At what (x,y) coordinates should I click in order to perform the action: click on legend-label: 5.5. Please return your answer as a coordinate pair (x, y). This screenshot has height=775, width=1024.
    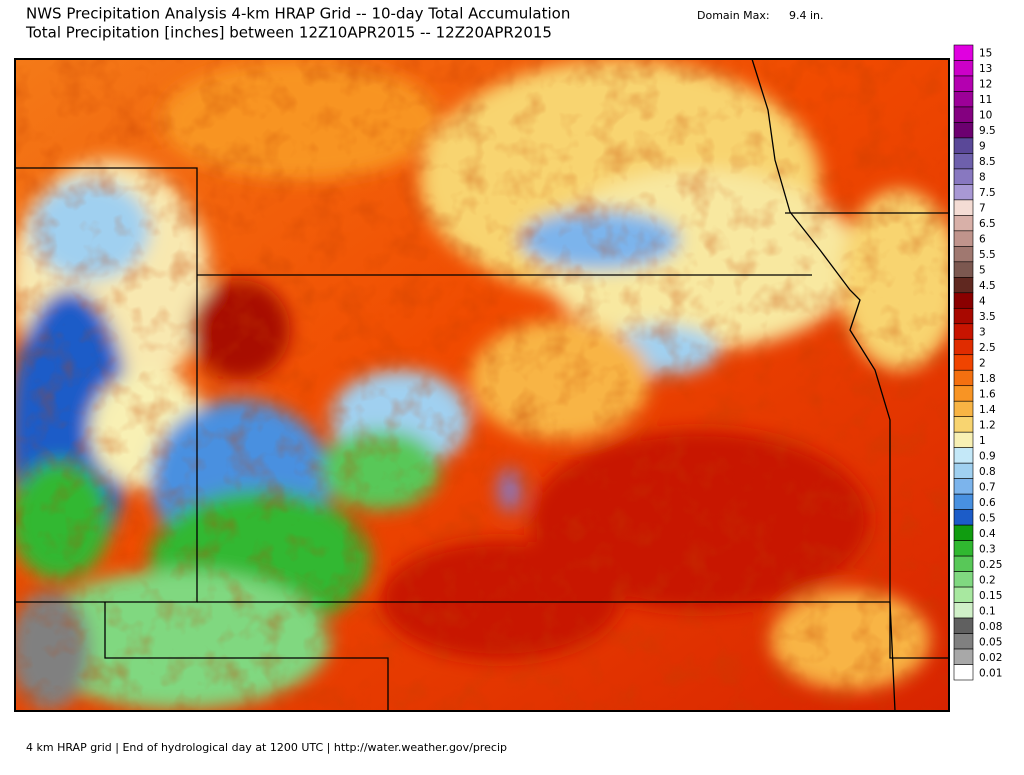
    Looking at the image, I should click on (987, 255).